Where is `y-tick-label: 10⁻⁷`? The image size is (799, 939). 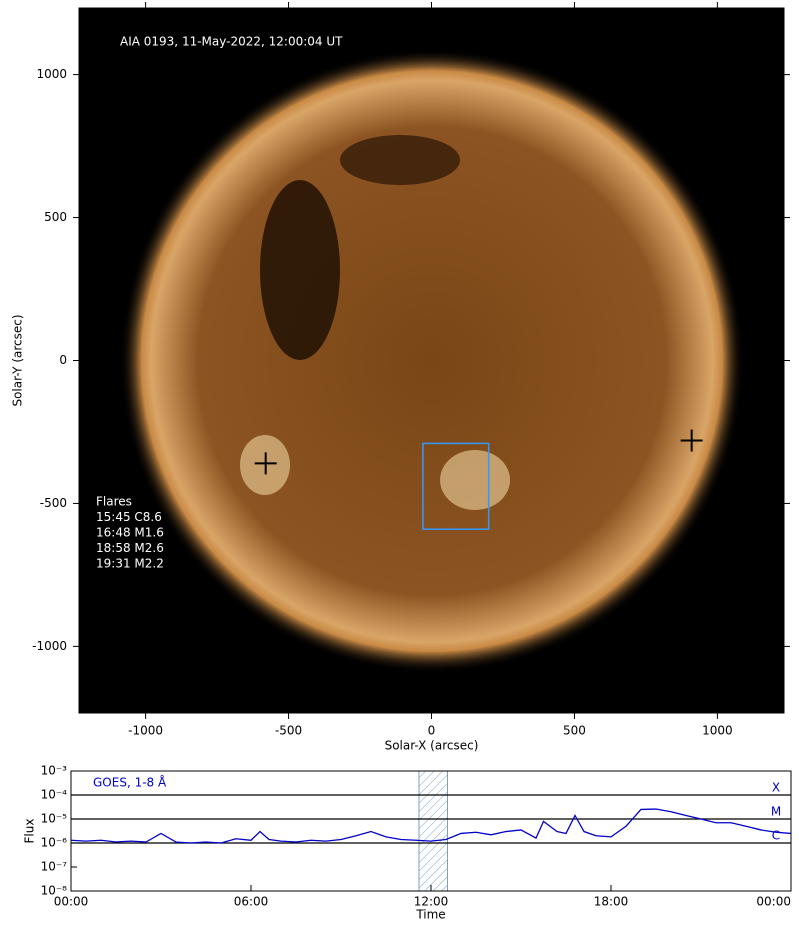
y-tick-label: 10⁻⁷ is located at coordinates (54, 867).